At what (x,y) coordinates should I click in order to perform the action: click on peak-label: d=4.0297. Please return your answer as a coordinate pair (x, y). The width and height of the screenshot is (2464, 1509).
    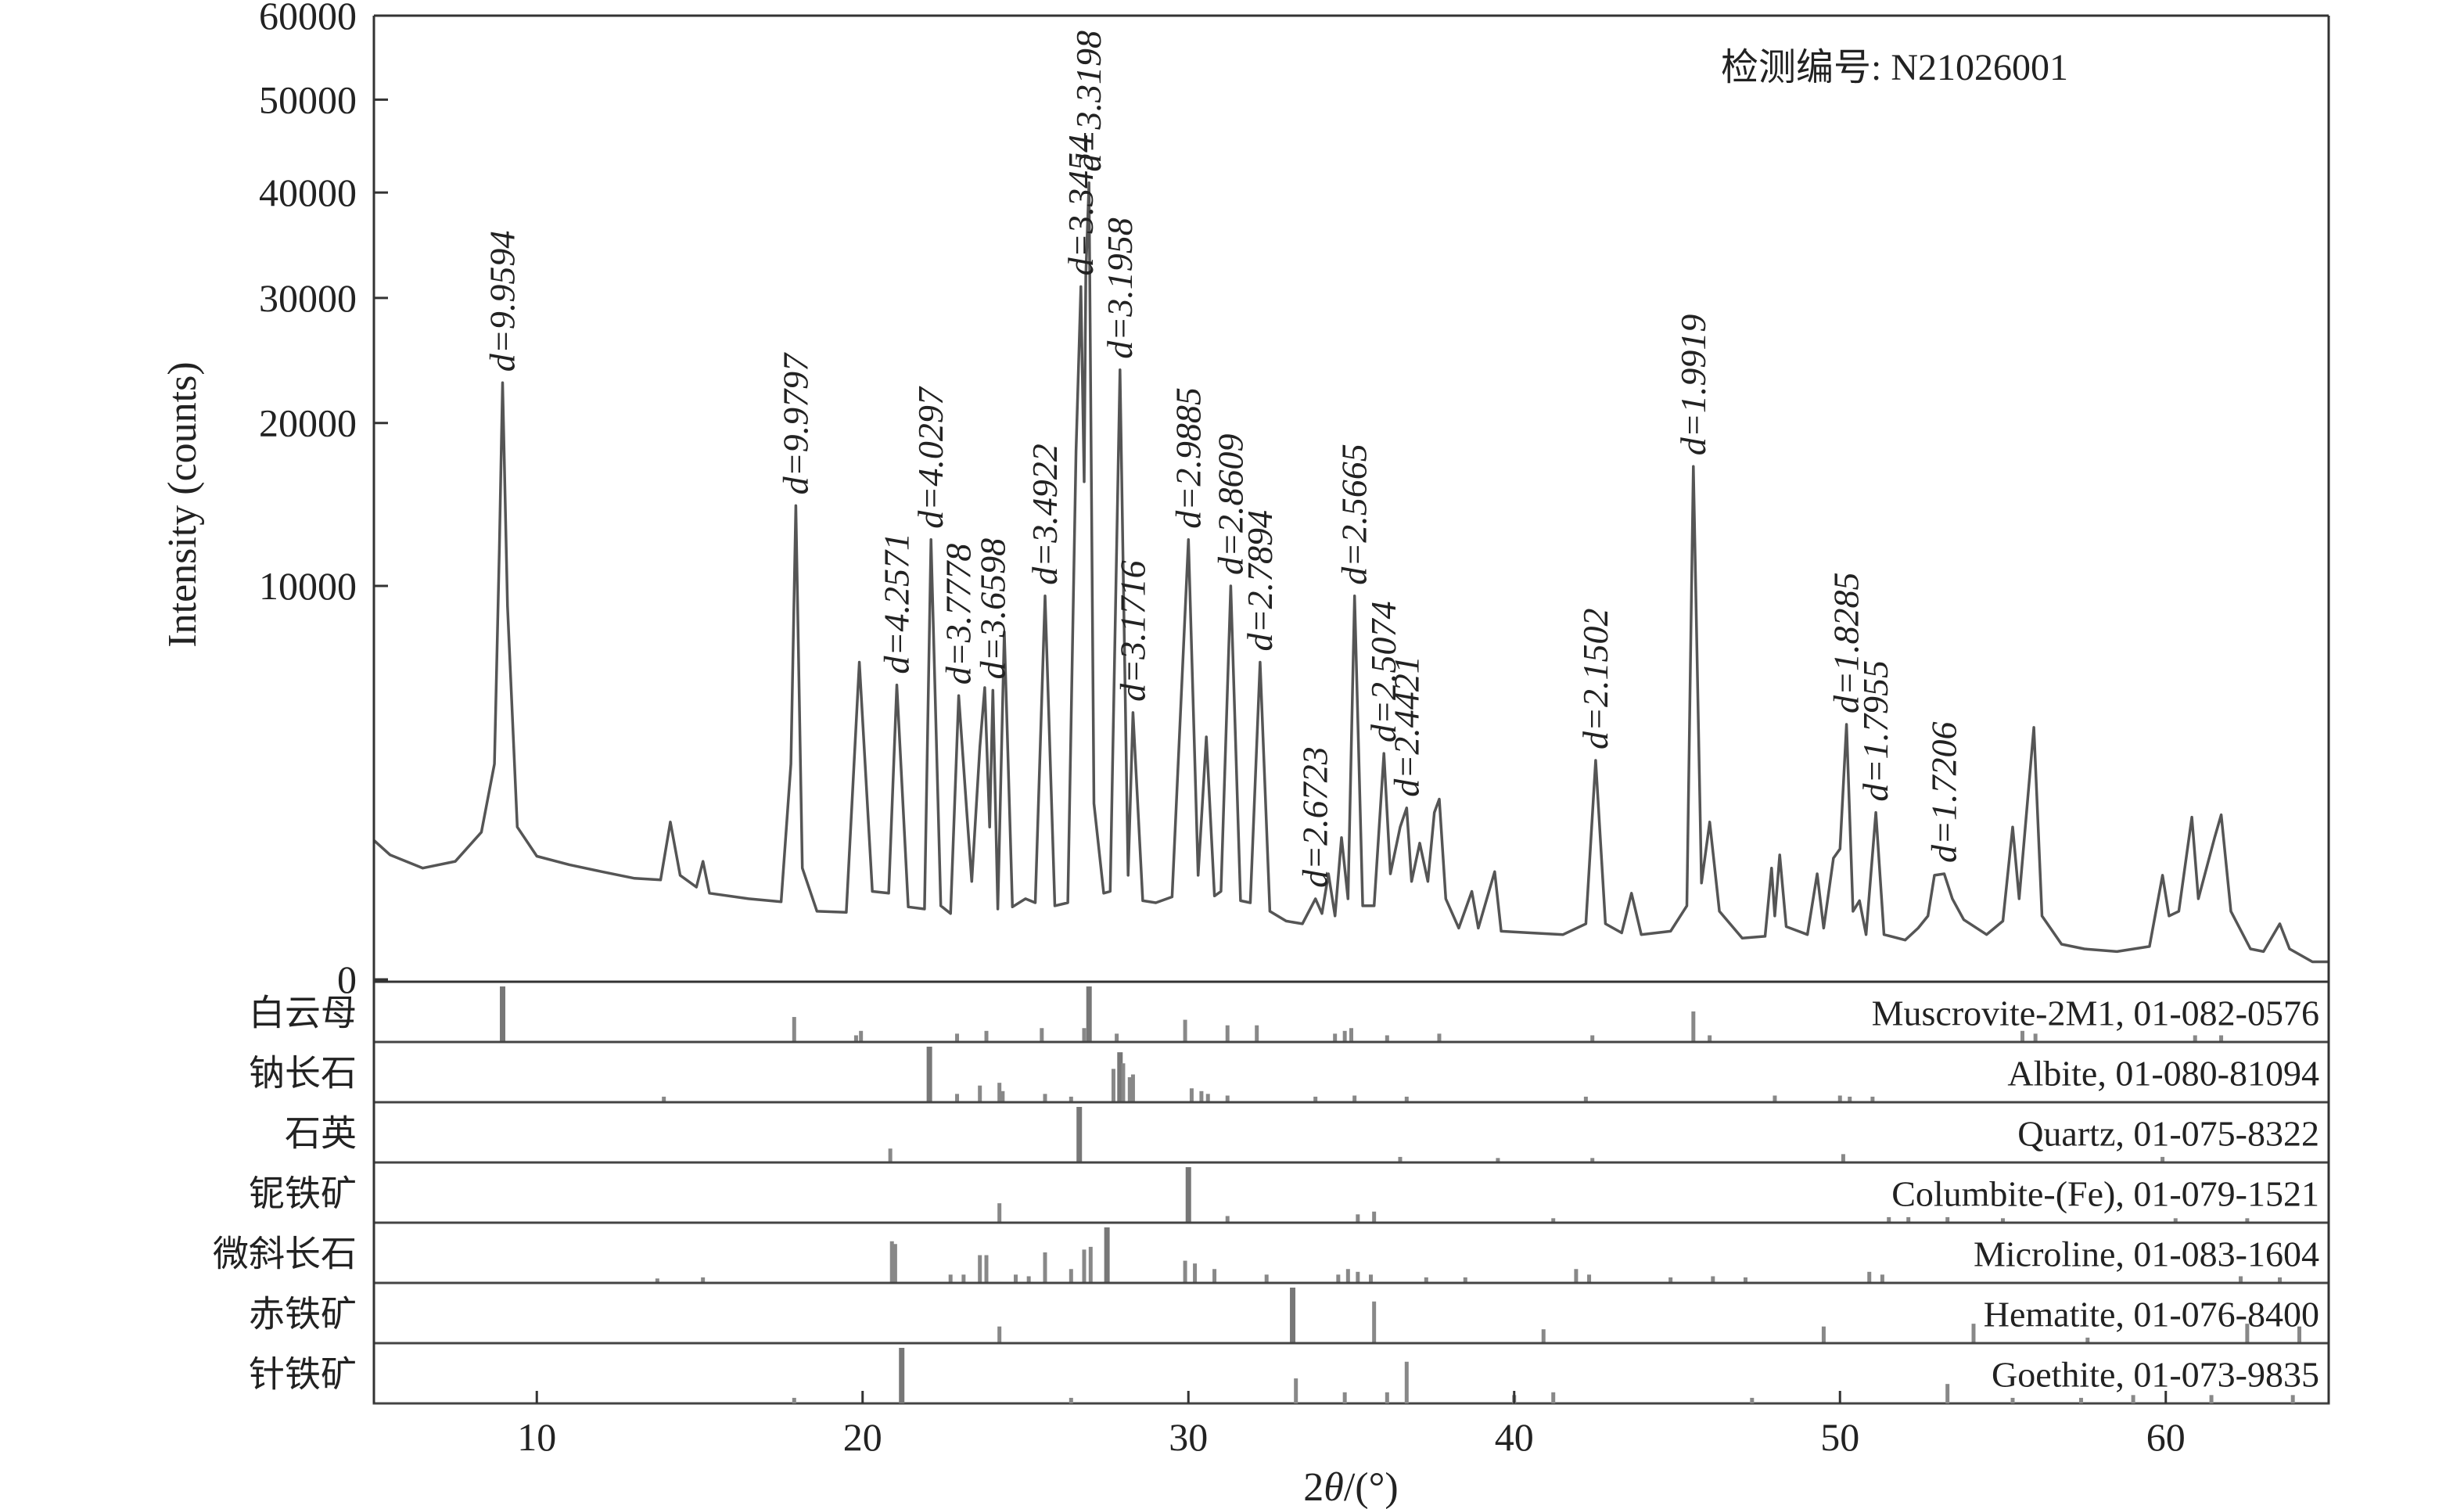
    Looking at the image, I should click on (930, 457).